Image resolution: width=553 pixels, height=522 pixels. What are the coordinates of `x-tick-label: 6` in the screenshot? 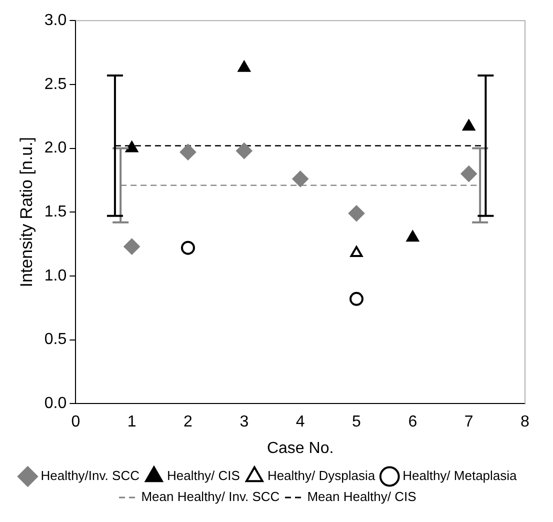 It's located at (413, 422).